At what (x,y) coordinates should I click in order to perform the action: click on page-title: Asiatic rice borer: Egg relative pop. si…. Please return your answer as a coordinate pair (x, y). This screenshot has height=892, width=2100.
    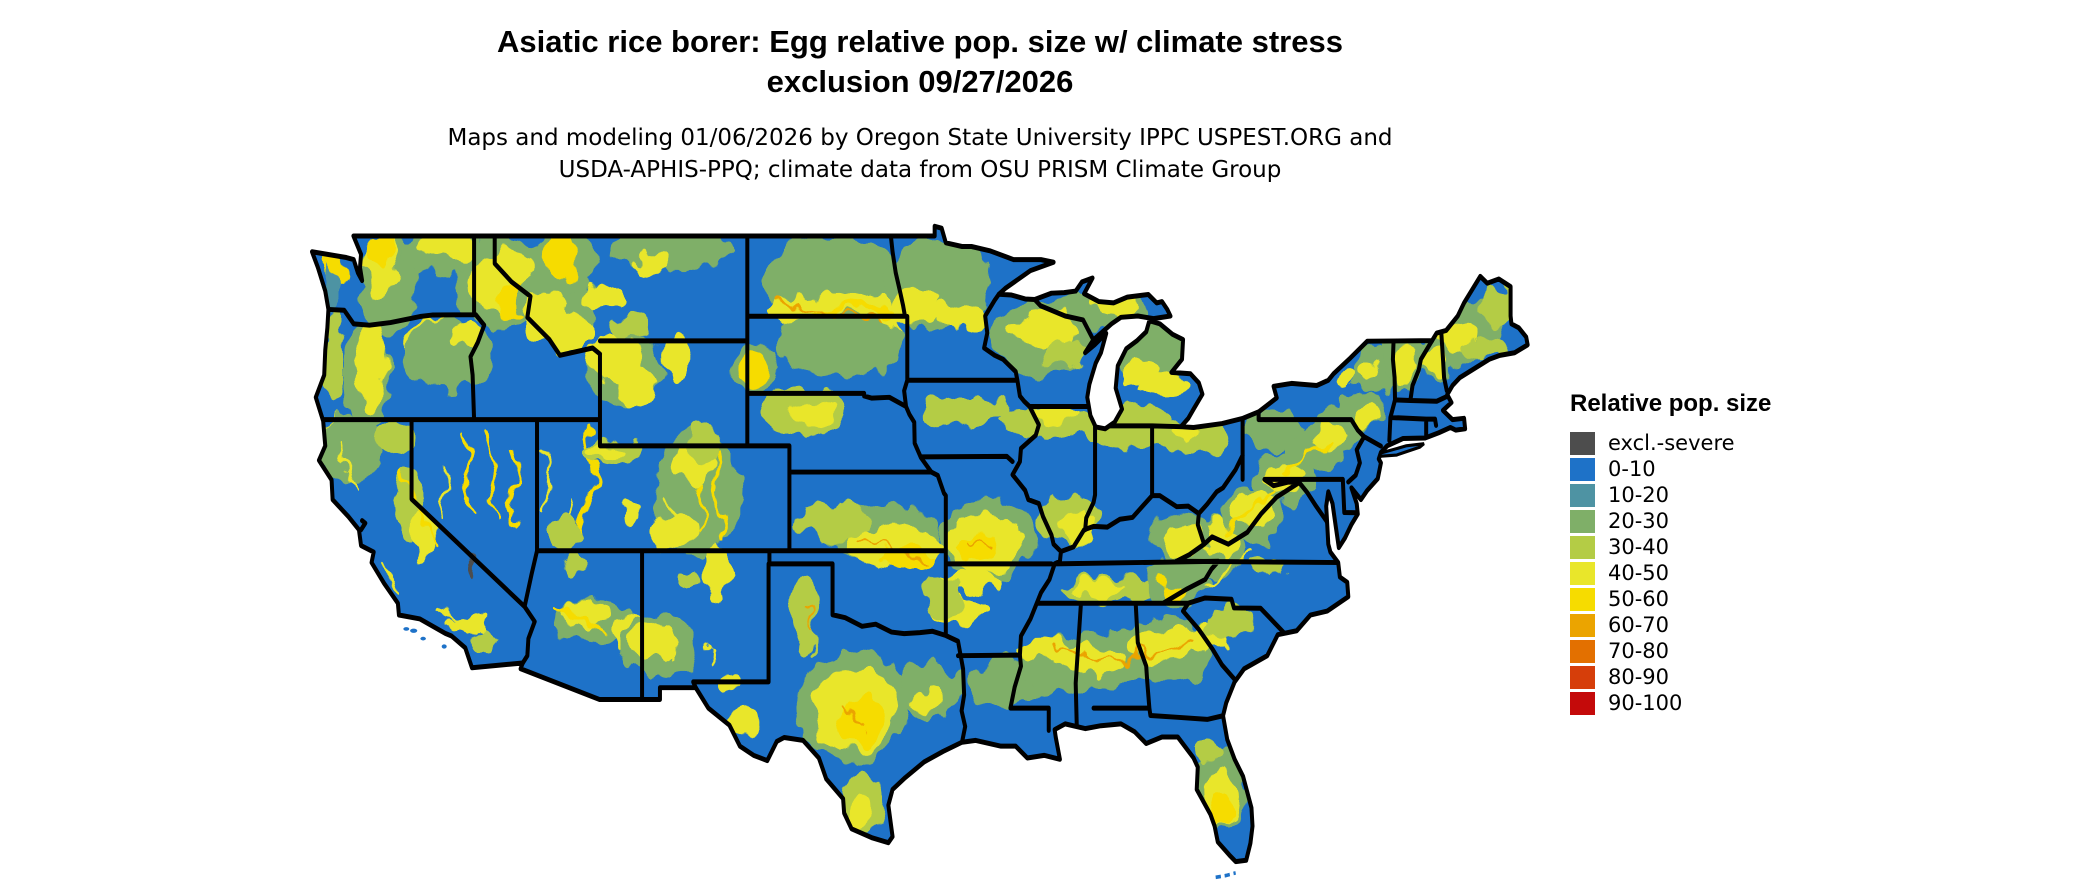
    Looking at the image, I should click on (920, 62).